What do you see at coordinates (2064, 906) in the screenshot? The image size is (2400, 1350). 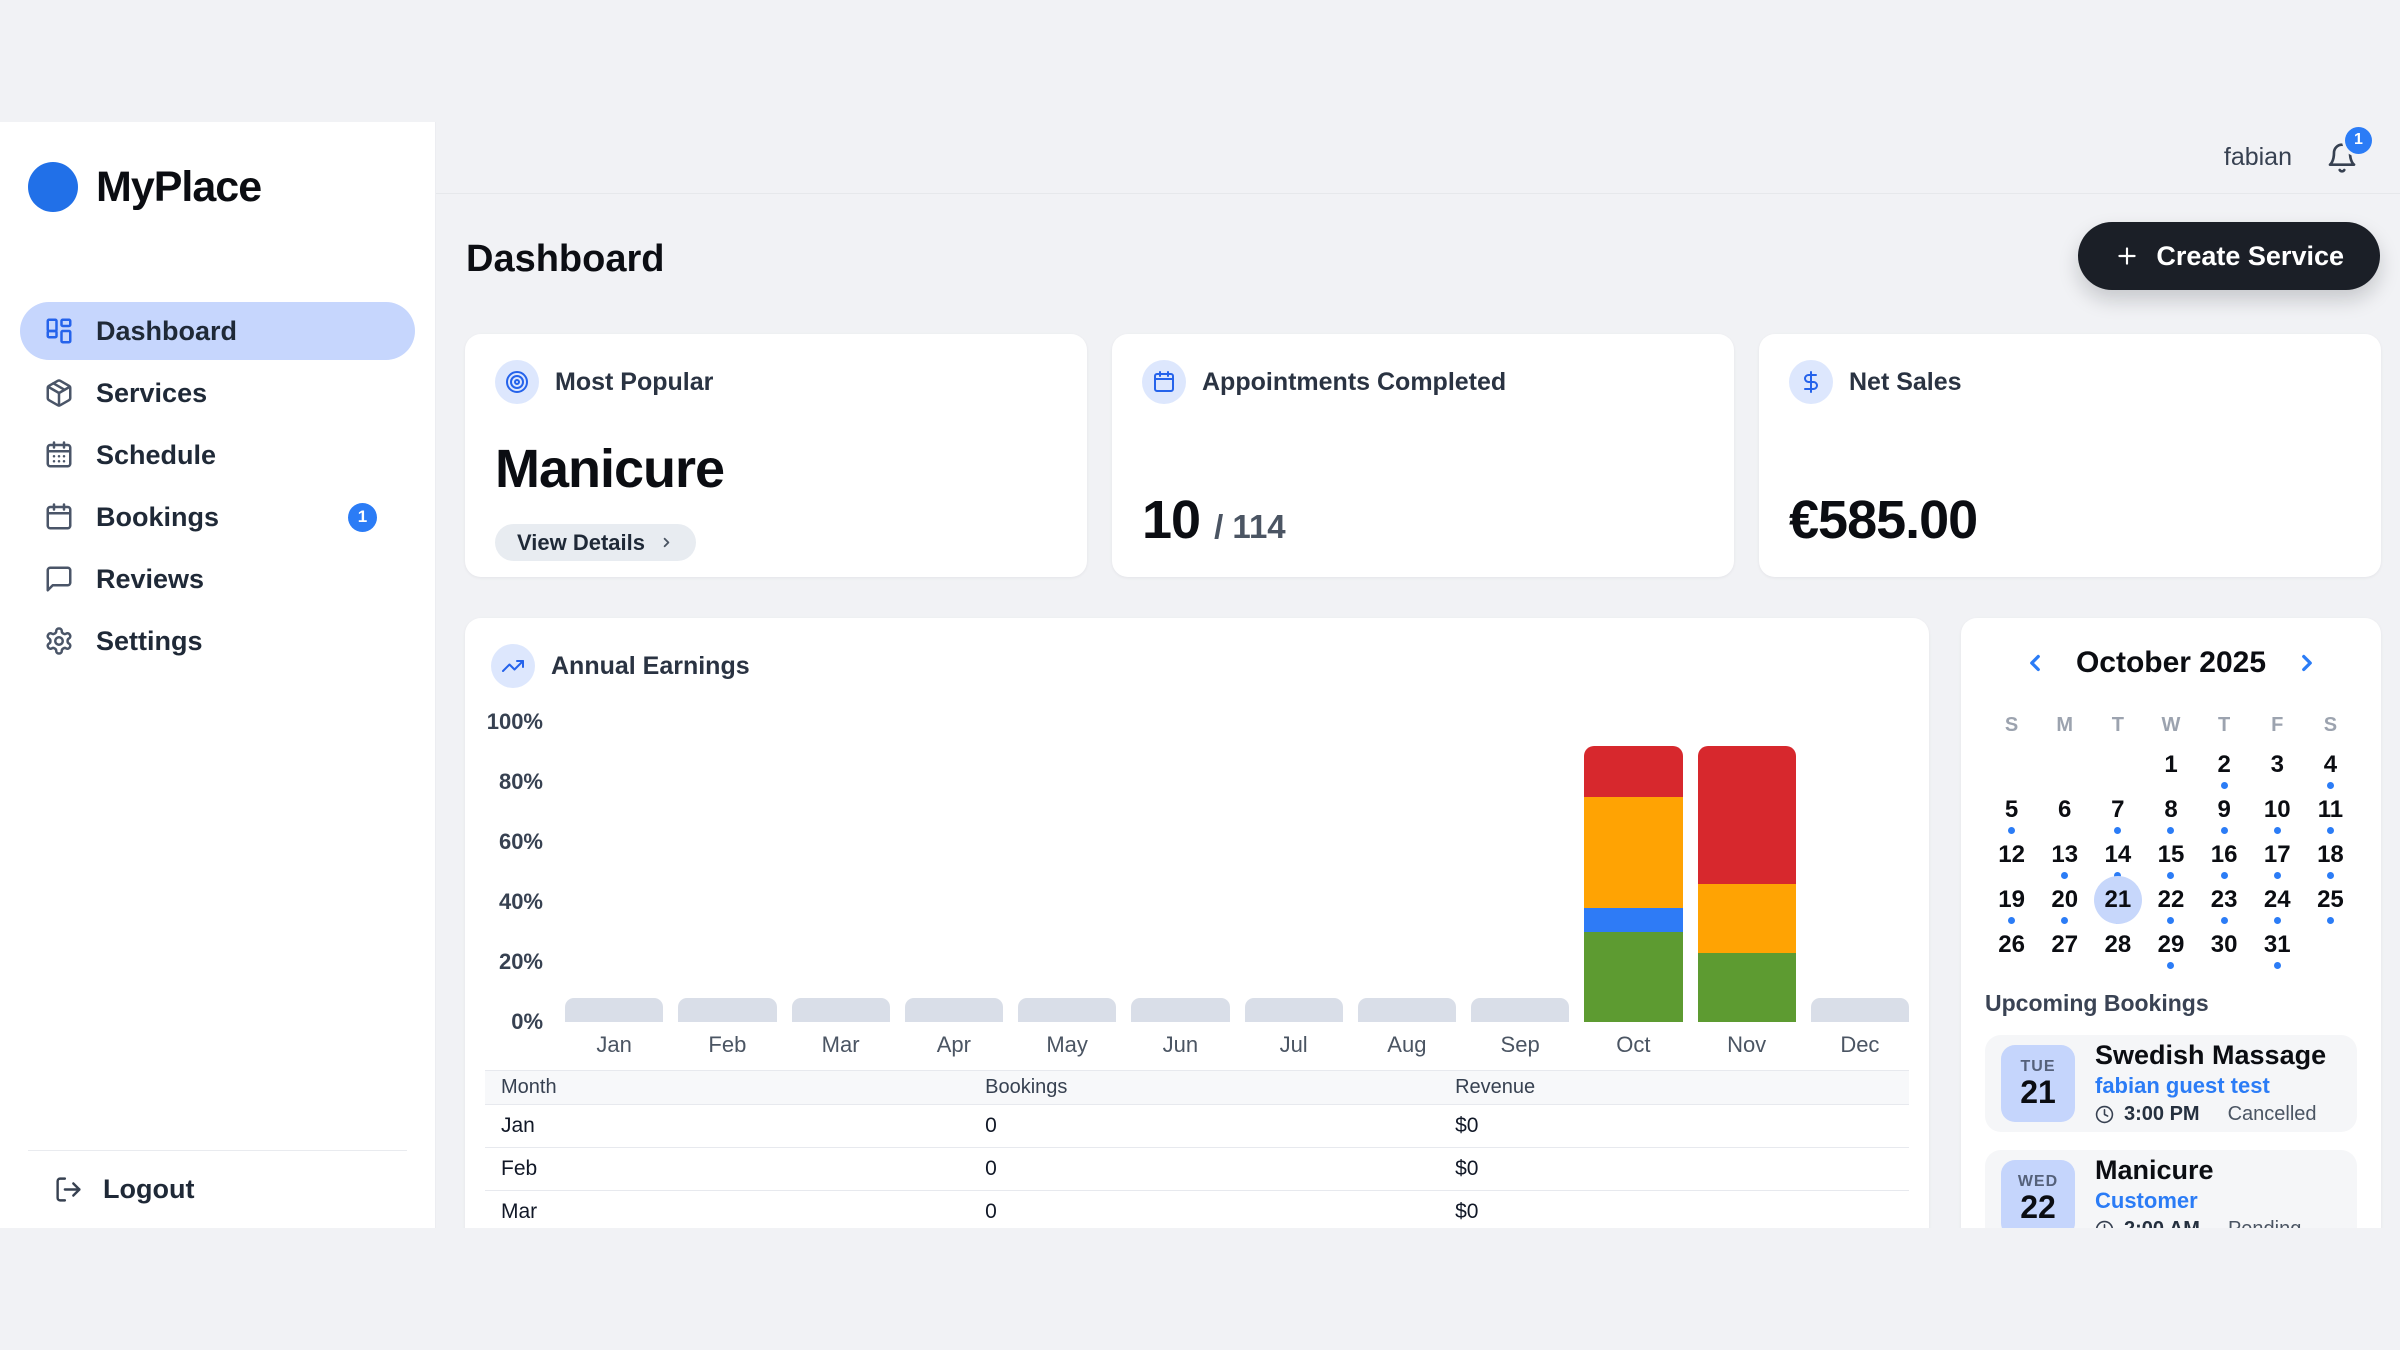 I see `calendar-day-20: 20` at bounding box center [2064, 906].